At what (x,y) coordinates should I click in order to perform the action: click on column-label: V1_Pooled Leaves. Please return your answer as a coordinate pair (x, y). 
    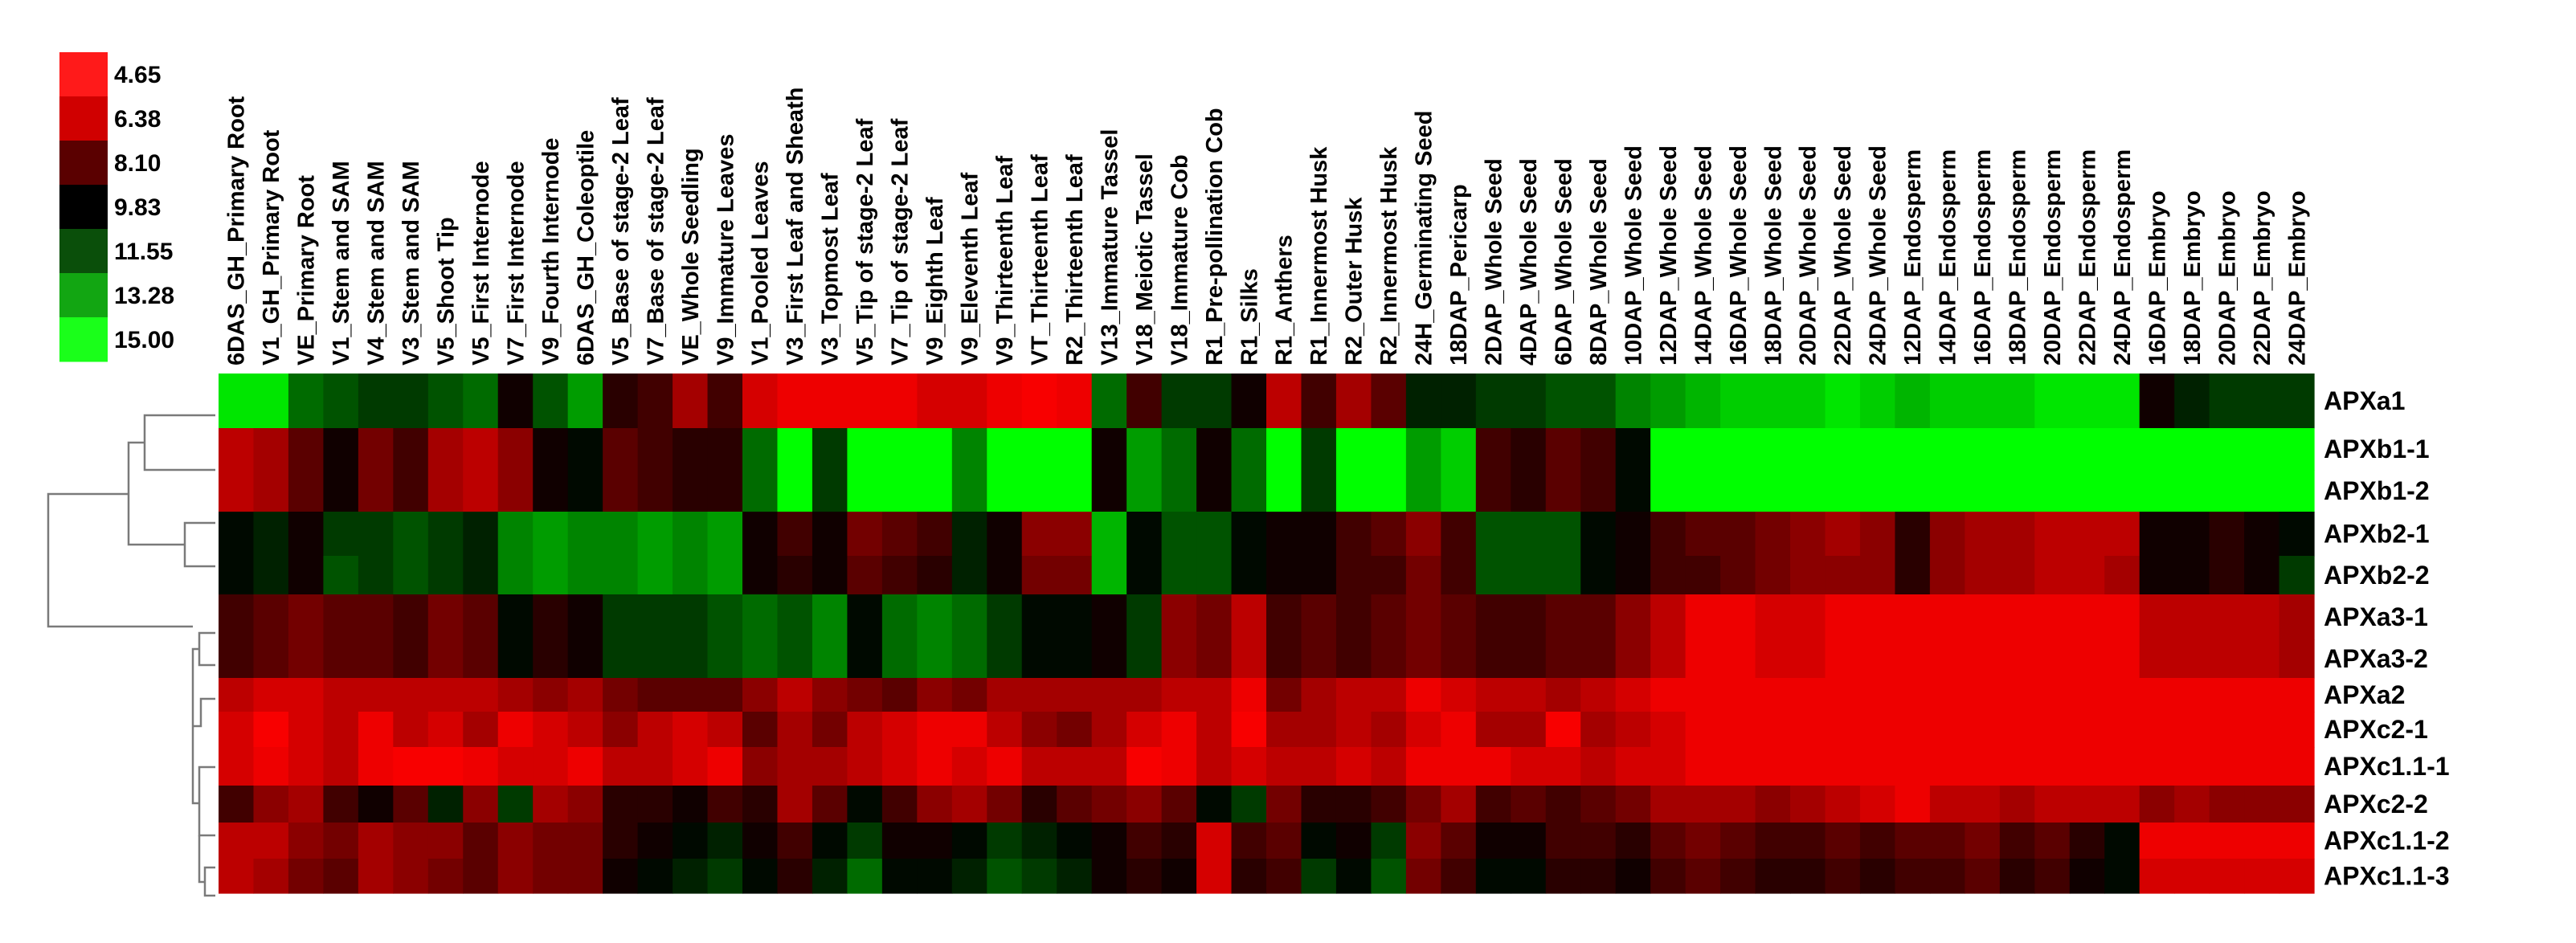
    Looking at the image, I should click on (761, 263).